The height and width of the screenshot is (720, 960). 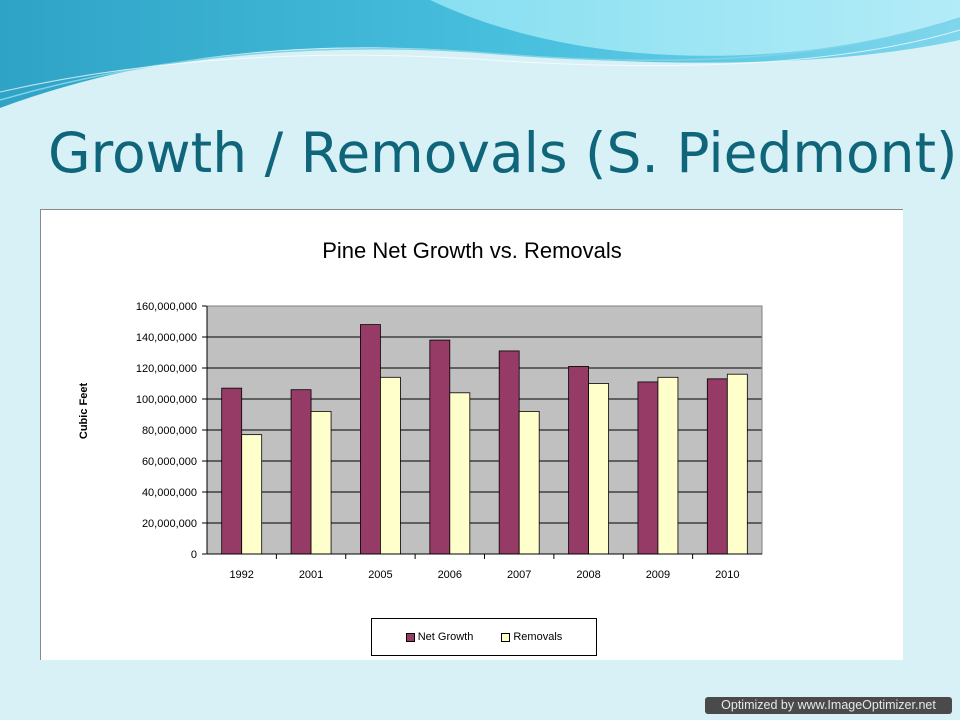 What do you see at coordinates (166, 369) in the screenshot?
I see `y-tick-label: 120,000,000` at bounding box center [166, 369].